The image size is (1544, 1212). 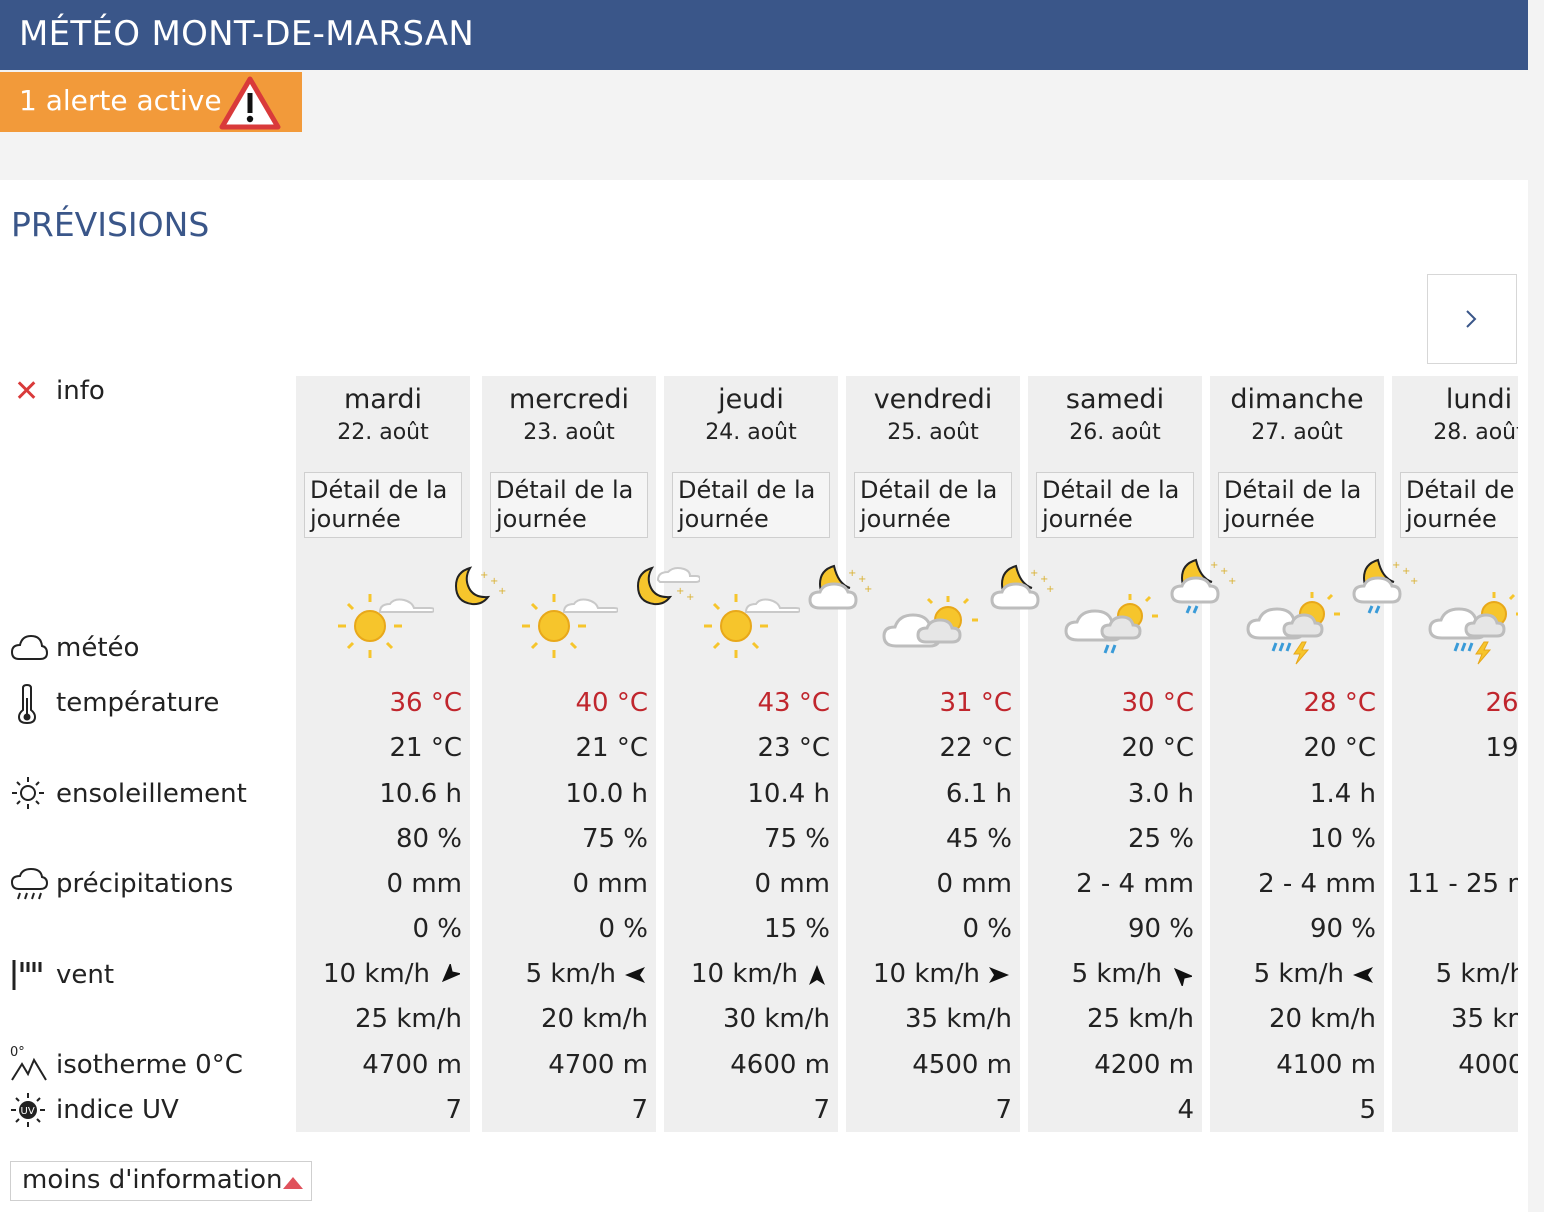 What do you see at coordinates (28, 1063) in the screenshot?
I see `mountain-zero-icon: 0°` at bounding box center [28, 1063].